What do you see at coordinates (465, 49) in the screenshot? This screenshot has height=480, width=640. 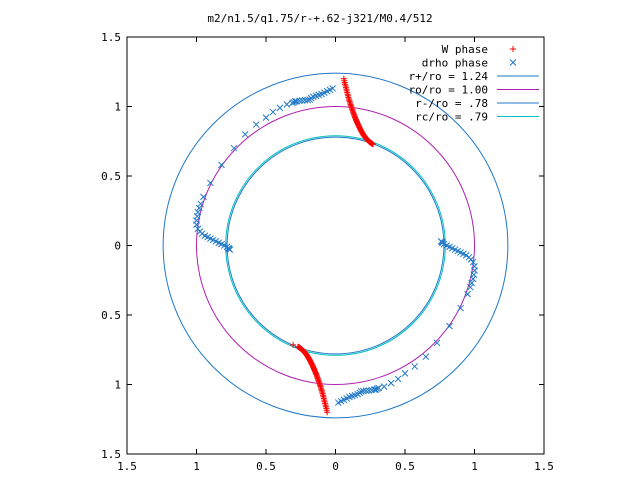 I see `legend-label: W phase` at bounding box center [465, 49].